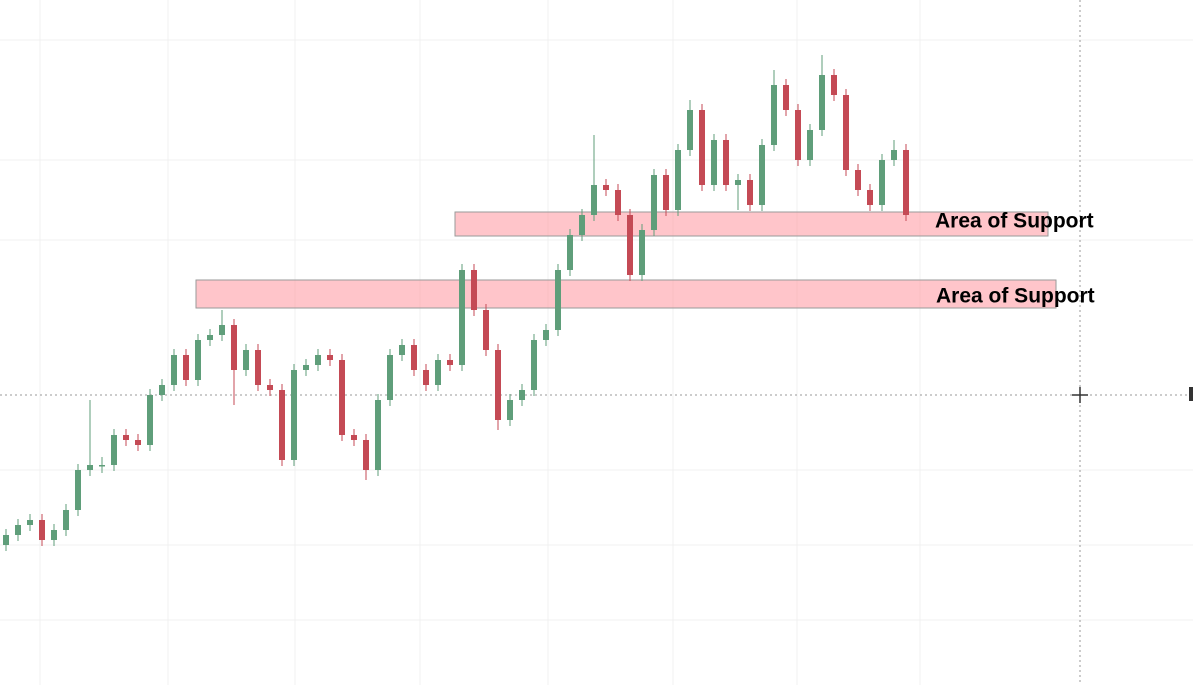 The width and height of the screenshot is (1193, 685). I want to click on edge-marker, so click(1191, 394).